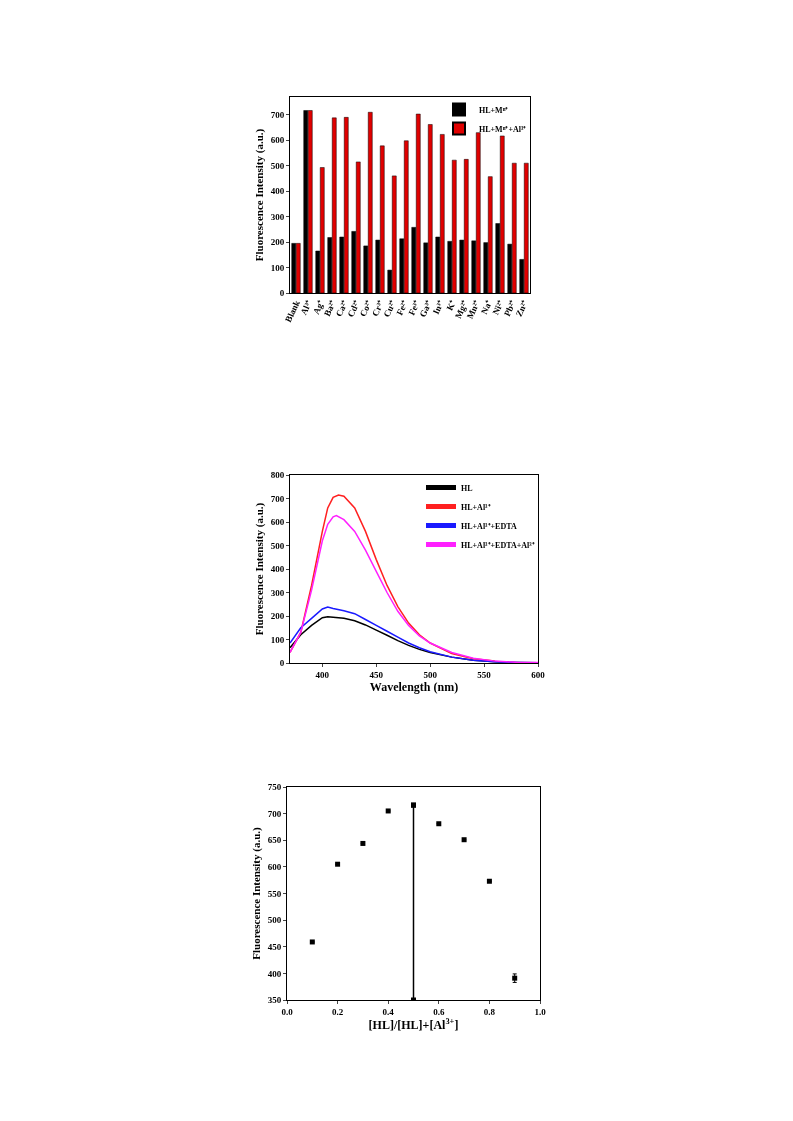 This screenshot has width=793, height=1121. Describe the element at coordinates (292, 311) in the screenshot. I see `x-tick-label: Blank` at that location.